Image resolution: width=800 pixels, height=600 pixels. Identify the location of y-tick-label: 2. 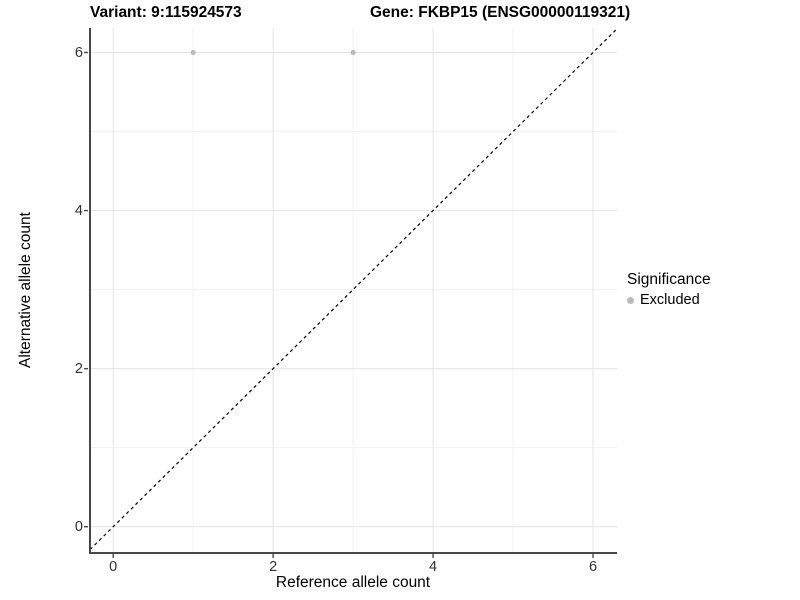
(78, 368).